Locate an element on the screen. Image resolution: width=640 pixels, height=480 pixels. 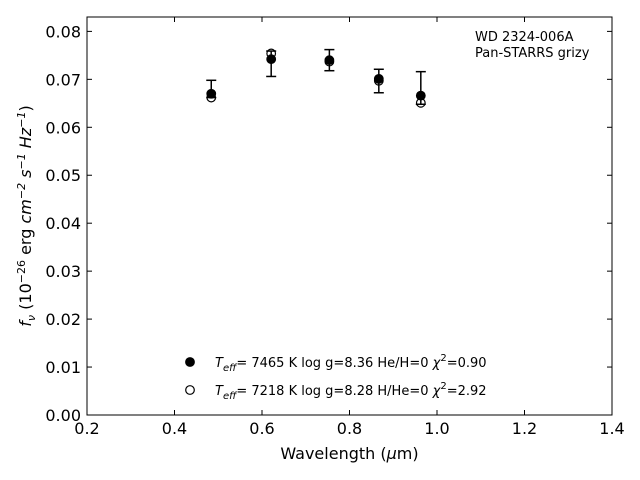
x-tick-label: 0.2 is located at coordinates (86, 428).